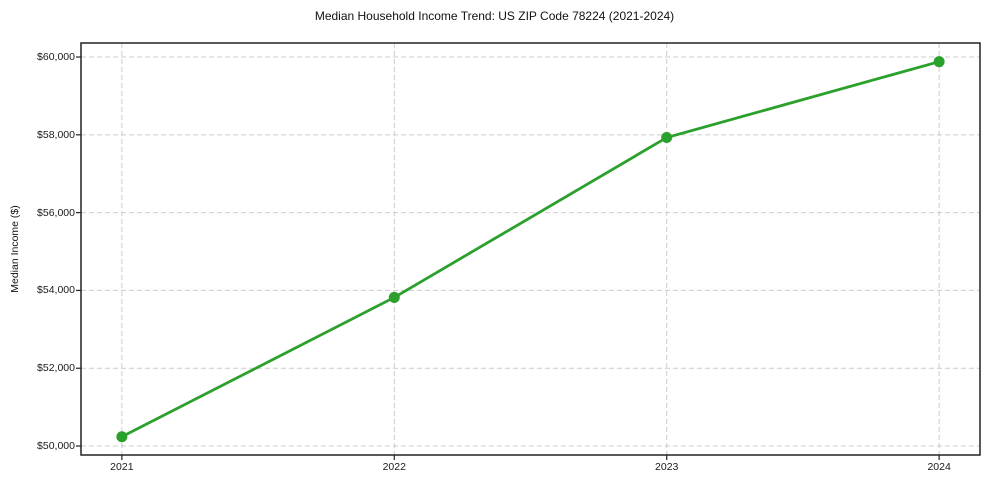 The height and width of the screenshot is (490, 989). Describe the element at coordinates (56, 446) in the screenshot. I see `y-tick-label: $50,000` at that location.